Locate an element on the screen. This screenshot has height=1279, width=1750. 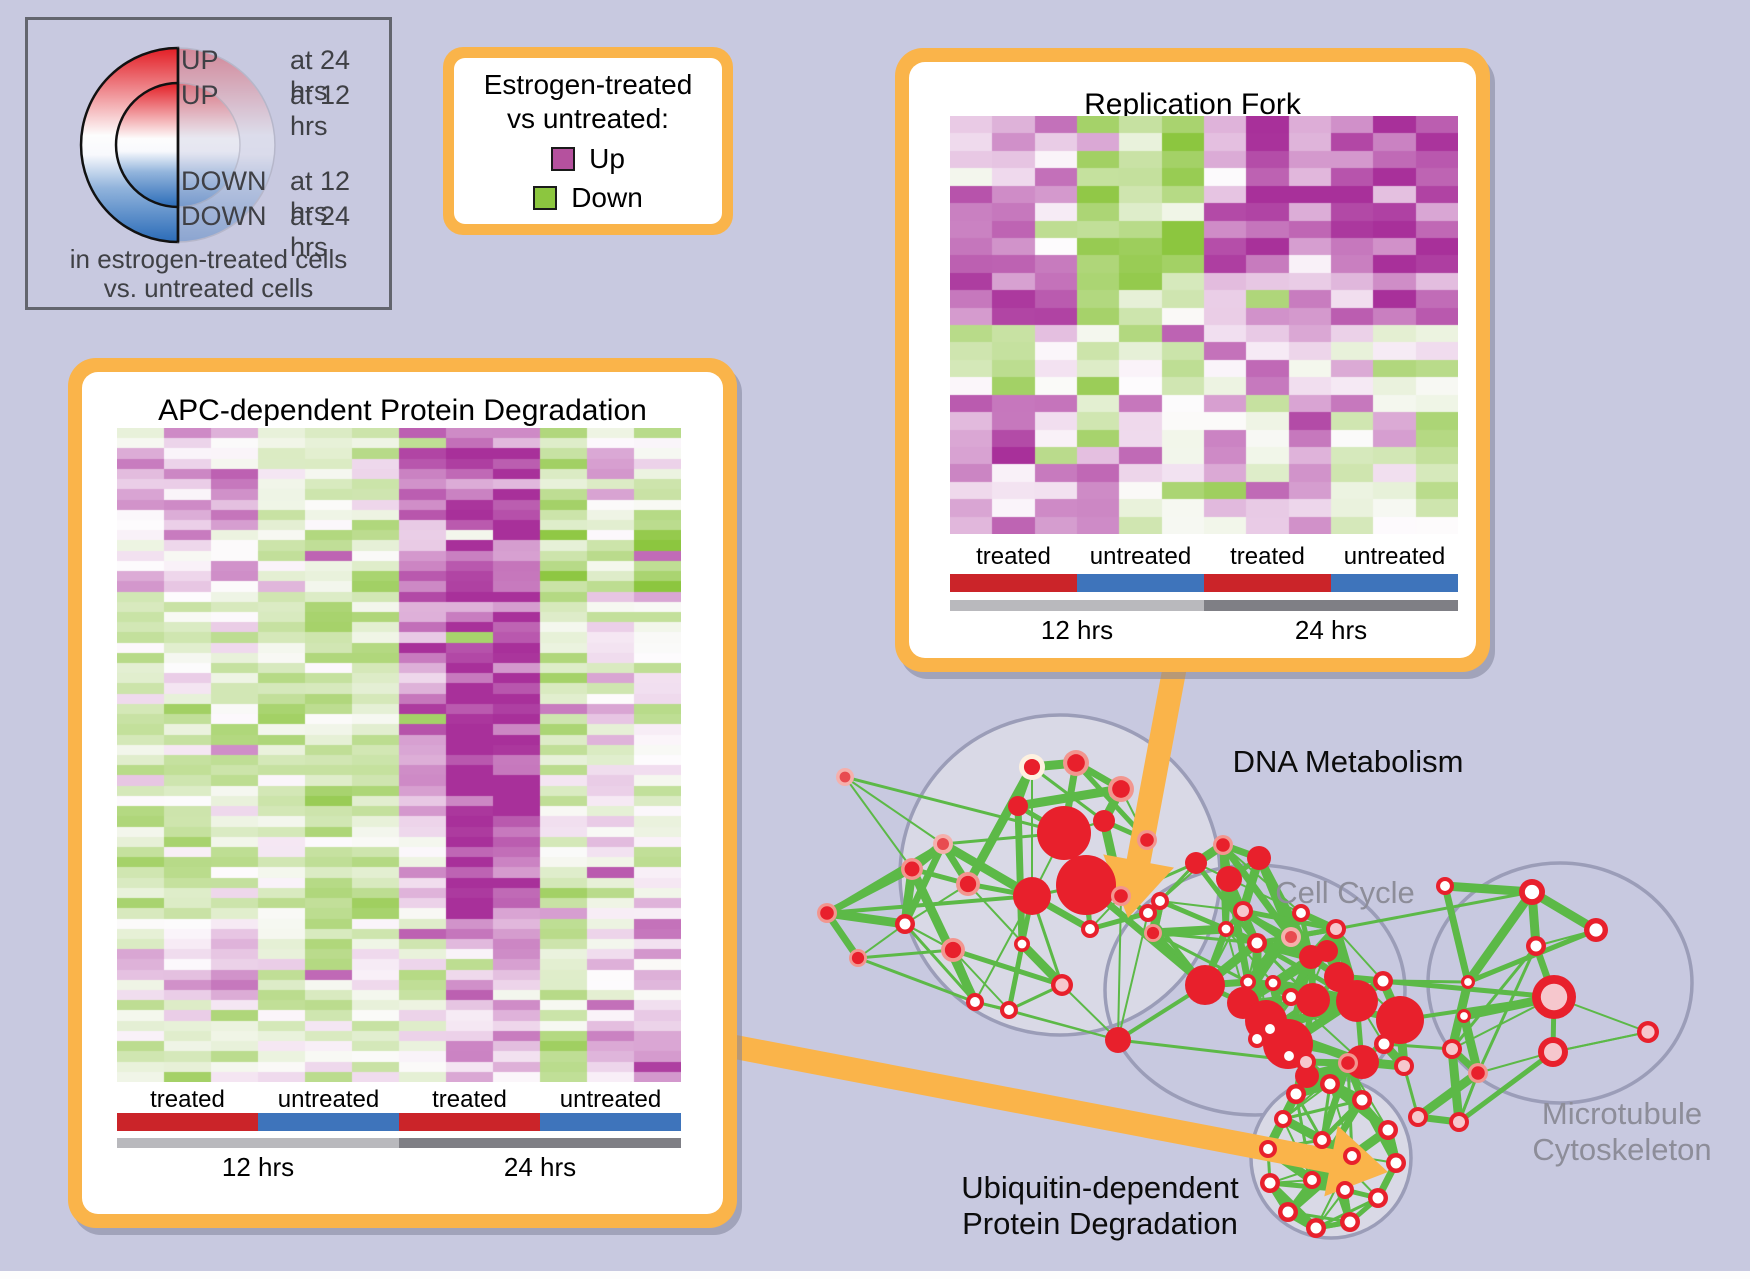
apc-bar-24hrs is located at coordinates (540, 1143).